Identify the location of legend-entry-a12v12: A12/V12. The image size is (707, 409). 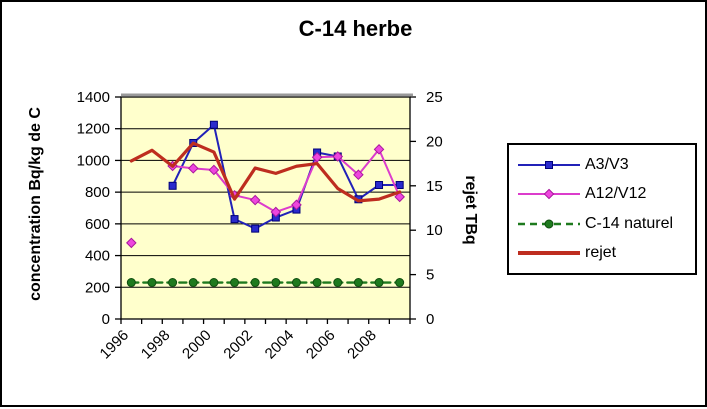
(602, 194).